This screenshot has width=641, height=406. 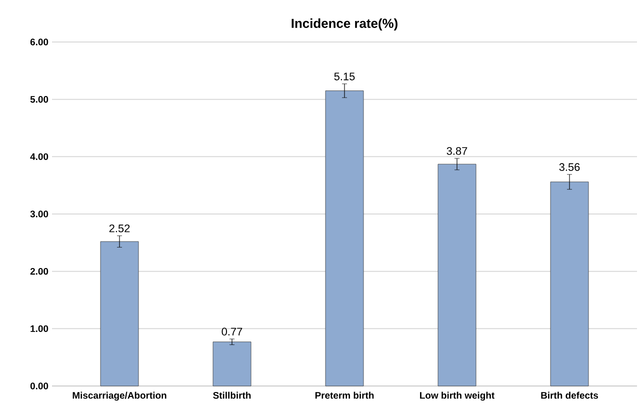 I want to click on x-tick-label: Stillbirth, so click(x=232, y=395).